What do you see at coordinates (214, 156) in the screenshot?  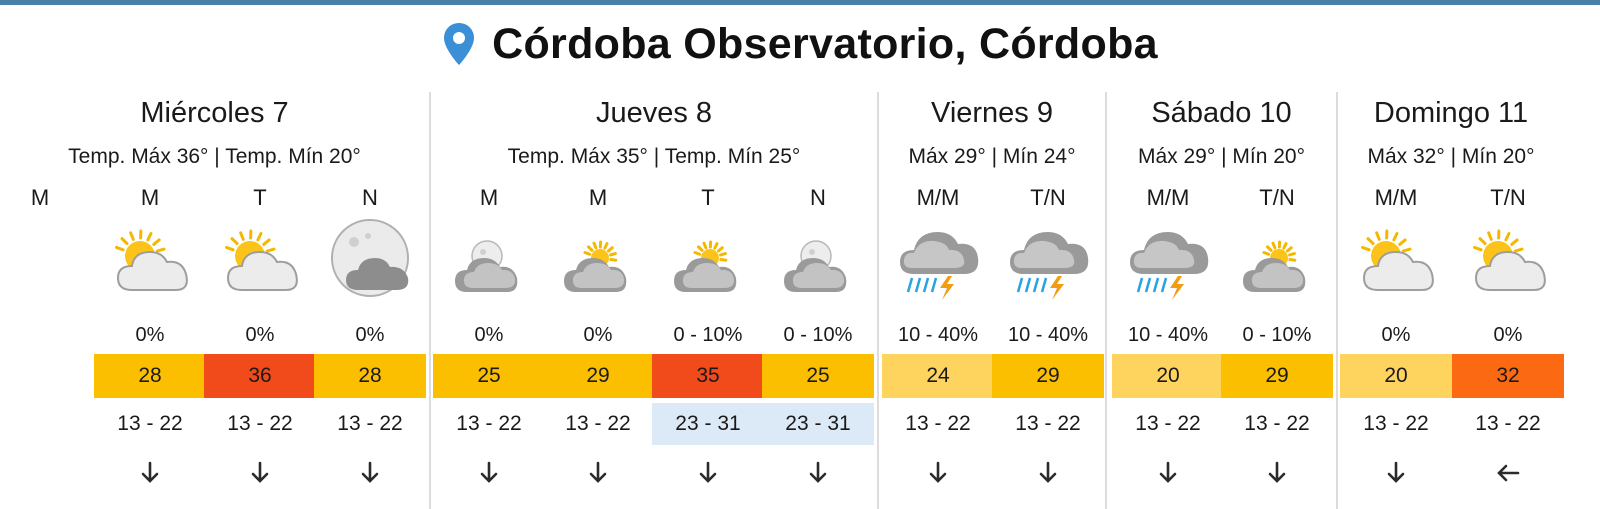 I see `day-temps: Temp. Máx 36° | Temp. Mín 20°` at bounding box center [214, 156].